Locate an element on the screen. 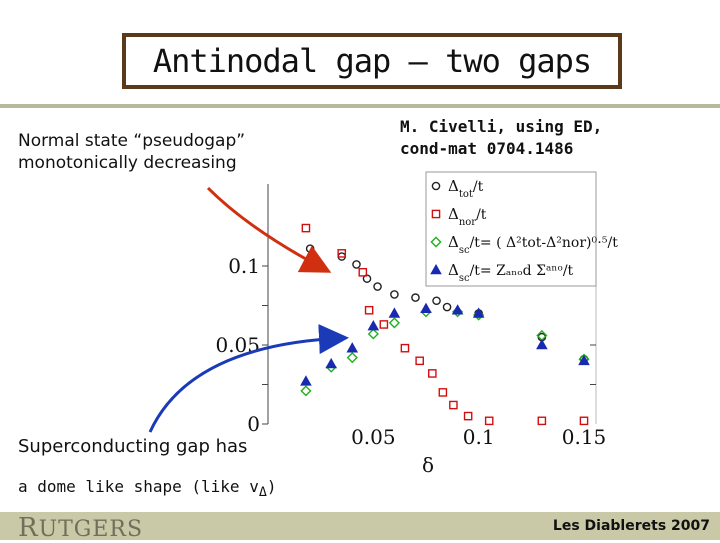  legend-label: Δsc/t= Zₐₙₒd Σᵃⁿᵒ/t is located at coordinates (511, 272).